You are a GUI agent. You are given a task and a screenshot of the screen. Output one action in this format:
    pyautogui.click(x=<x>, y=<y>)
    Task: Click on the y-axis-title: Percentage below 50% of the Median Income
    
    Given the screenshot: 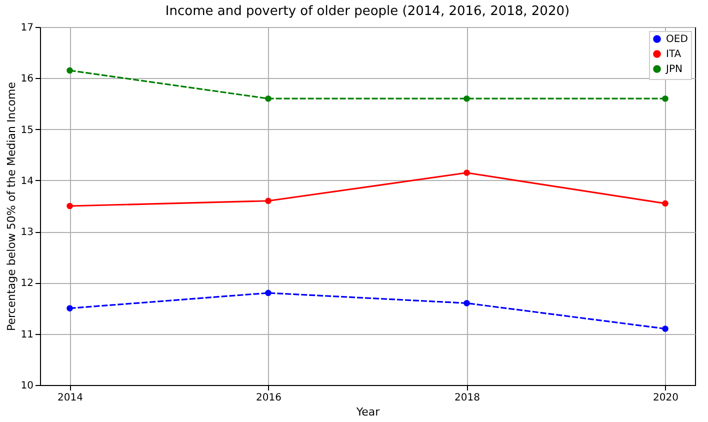 What is the action you would take?
    pyautogui.click(x=11, y=206)
    